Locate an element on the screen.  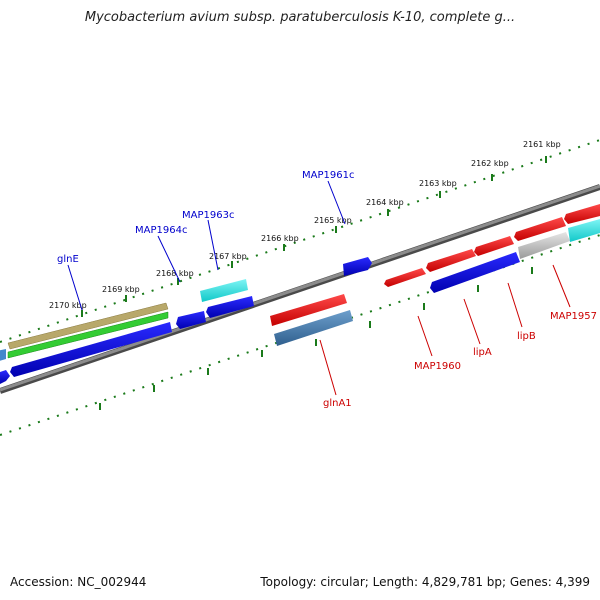
tick-label: 2165 kbp is located at coordinates (333, 220).